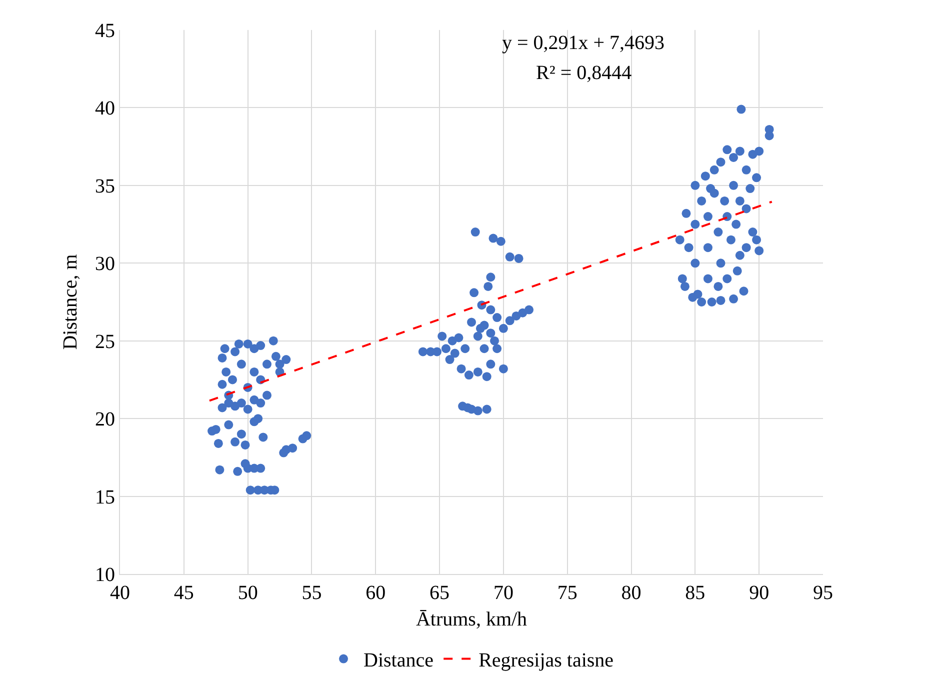 The image size is (935, 692). Describe the element at coordinates (695, 593) in the screenshot. I see `x-tick-label: 85` at that location.